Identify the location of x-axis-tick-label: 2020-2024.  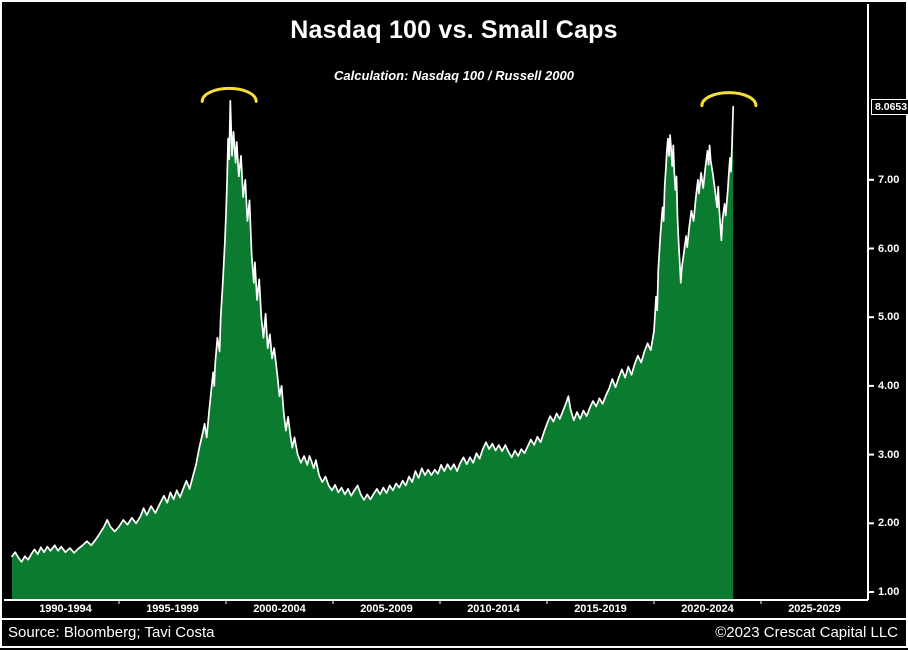
(707, 609).